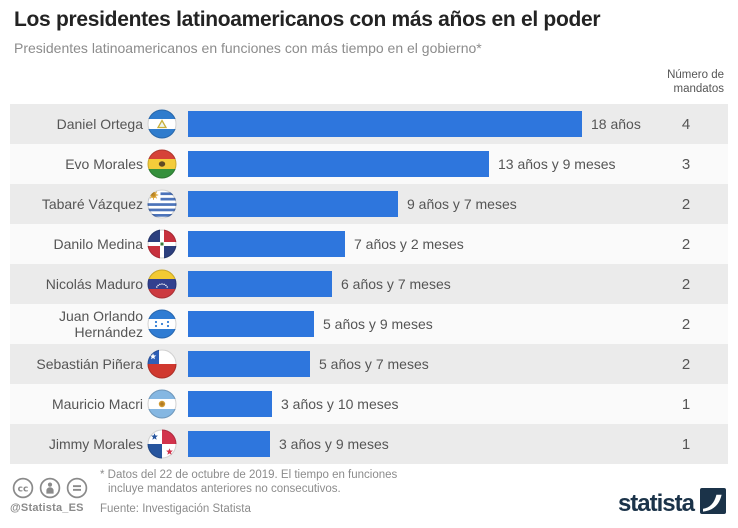  I want to click on duration-label: 3 años y 9 meses, so click(334, 444).